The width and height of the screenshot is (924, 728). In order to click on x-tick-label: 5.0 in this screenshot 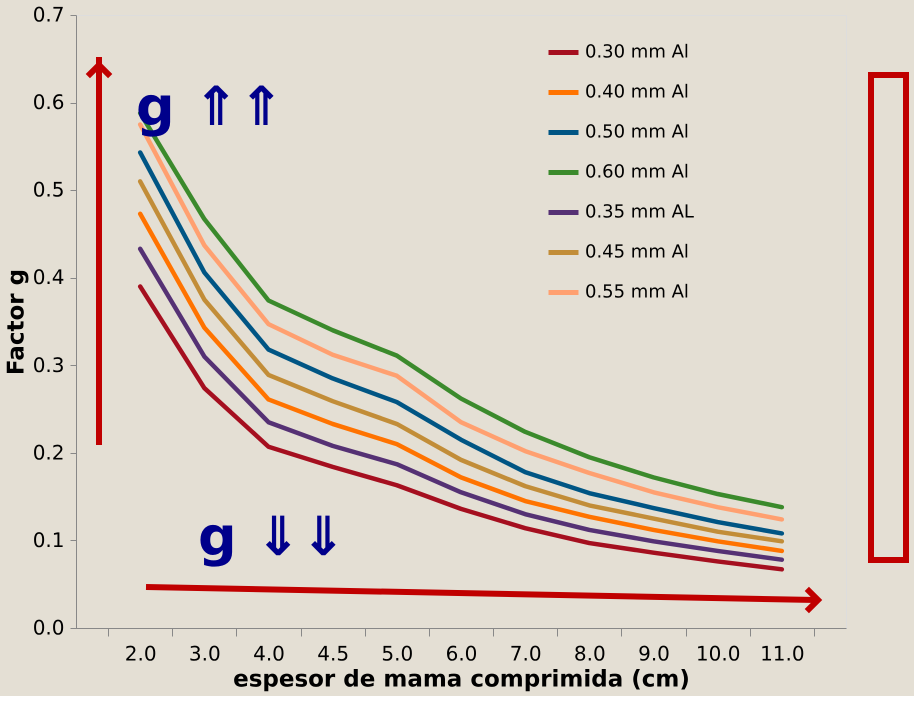, I will do `click(397, 654)`.